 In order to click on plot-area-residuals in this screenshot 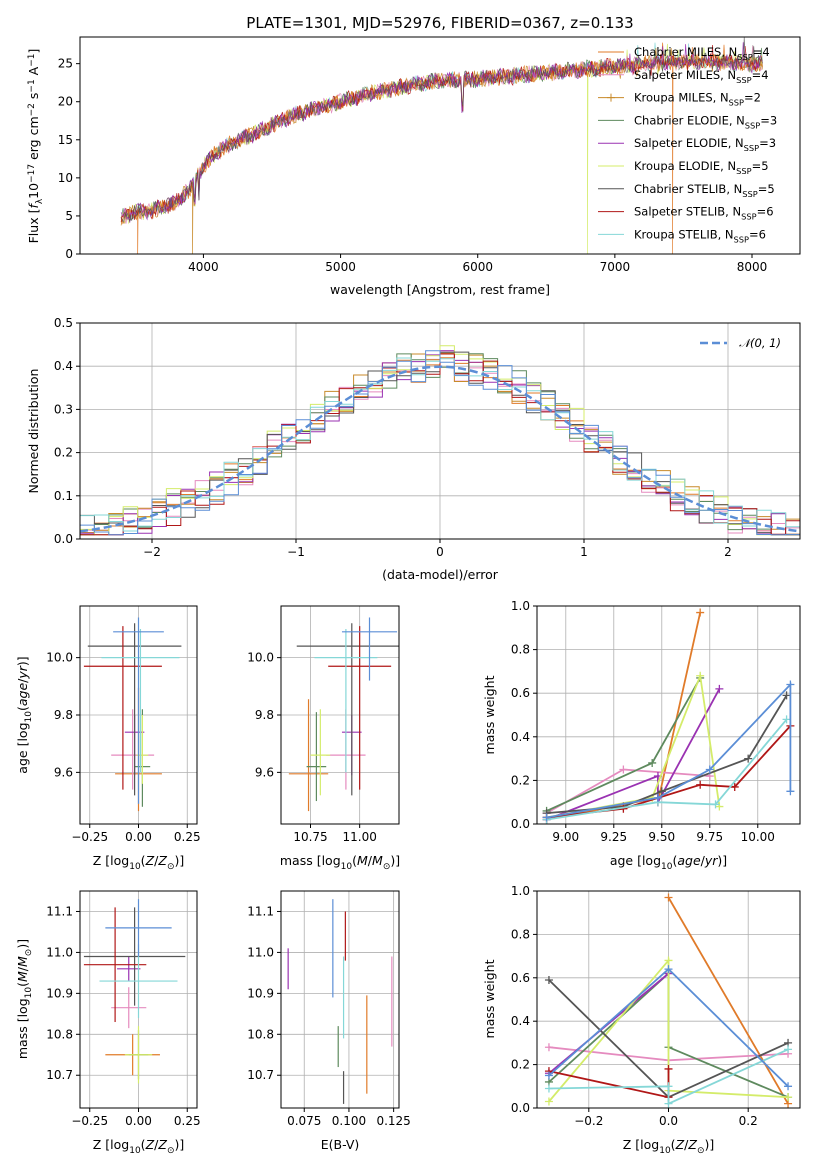, I will do `click(440, 440)`.